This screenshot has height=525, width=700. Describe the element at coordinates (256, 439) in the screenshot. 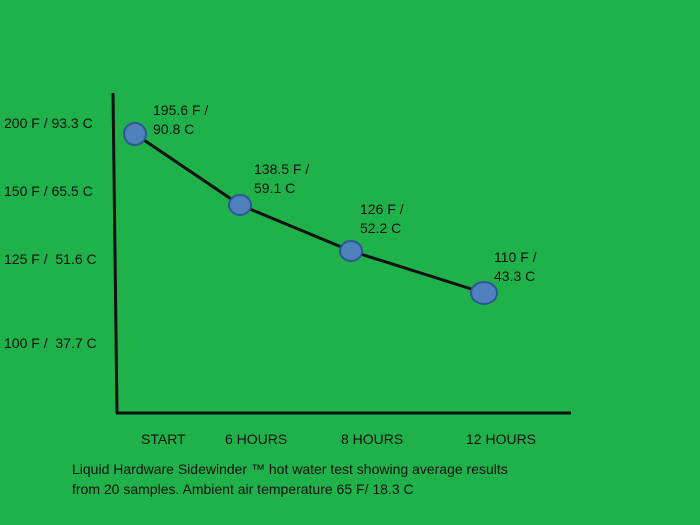

I see `x-tick-label: 6 HOURS` at that location.